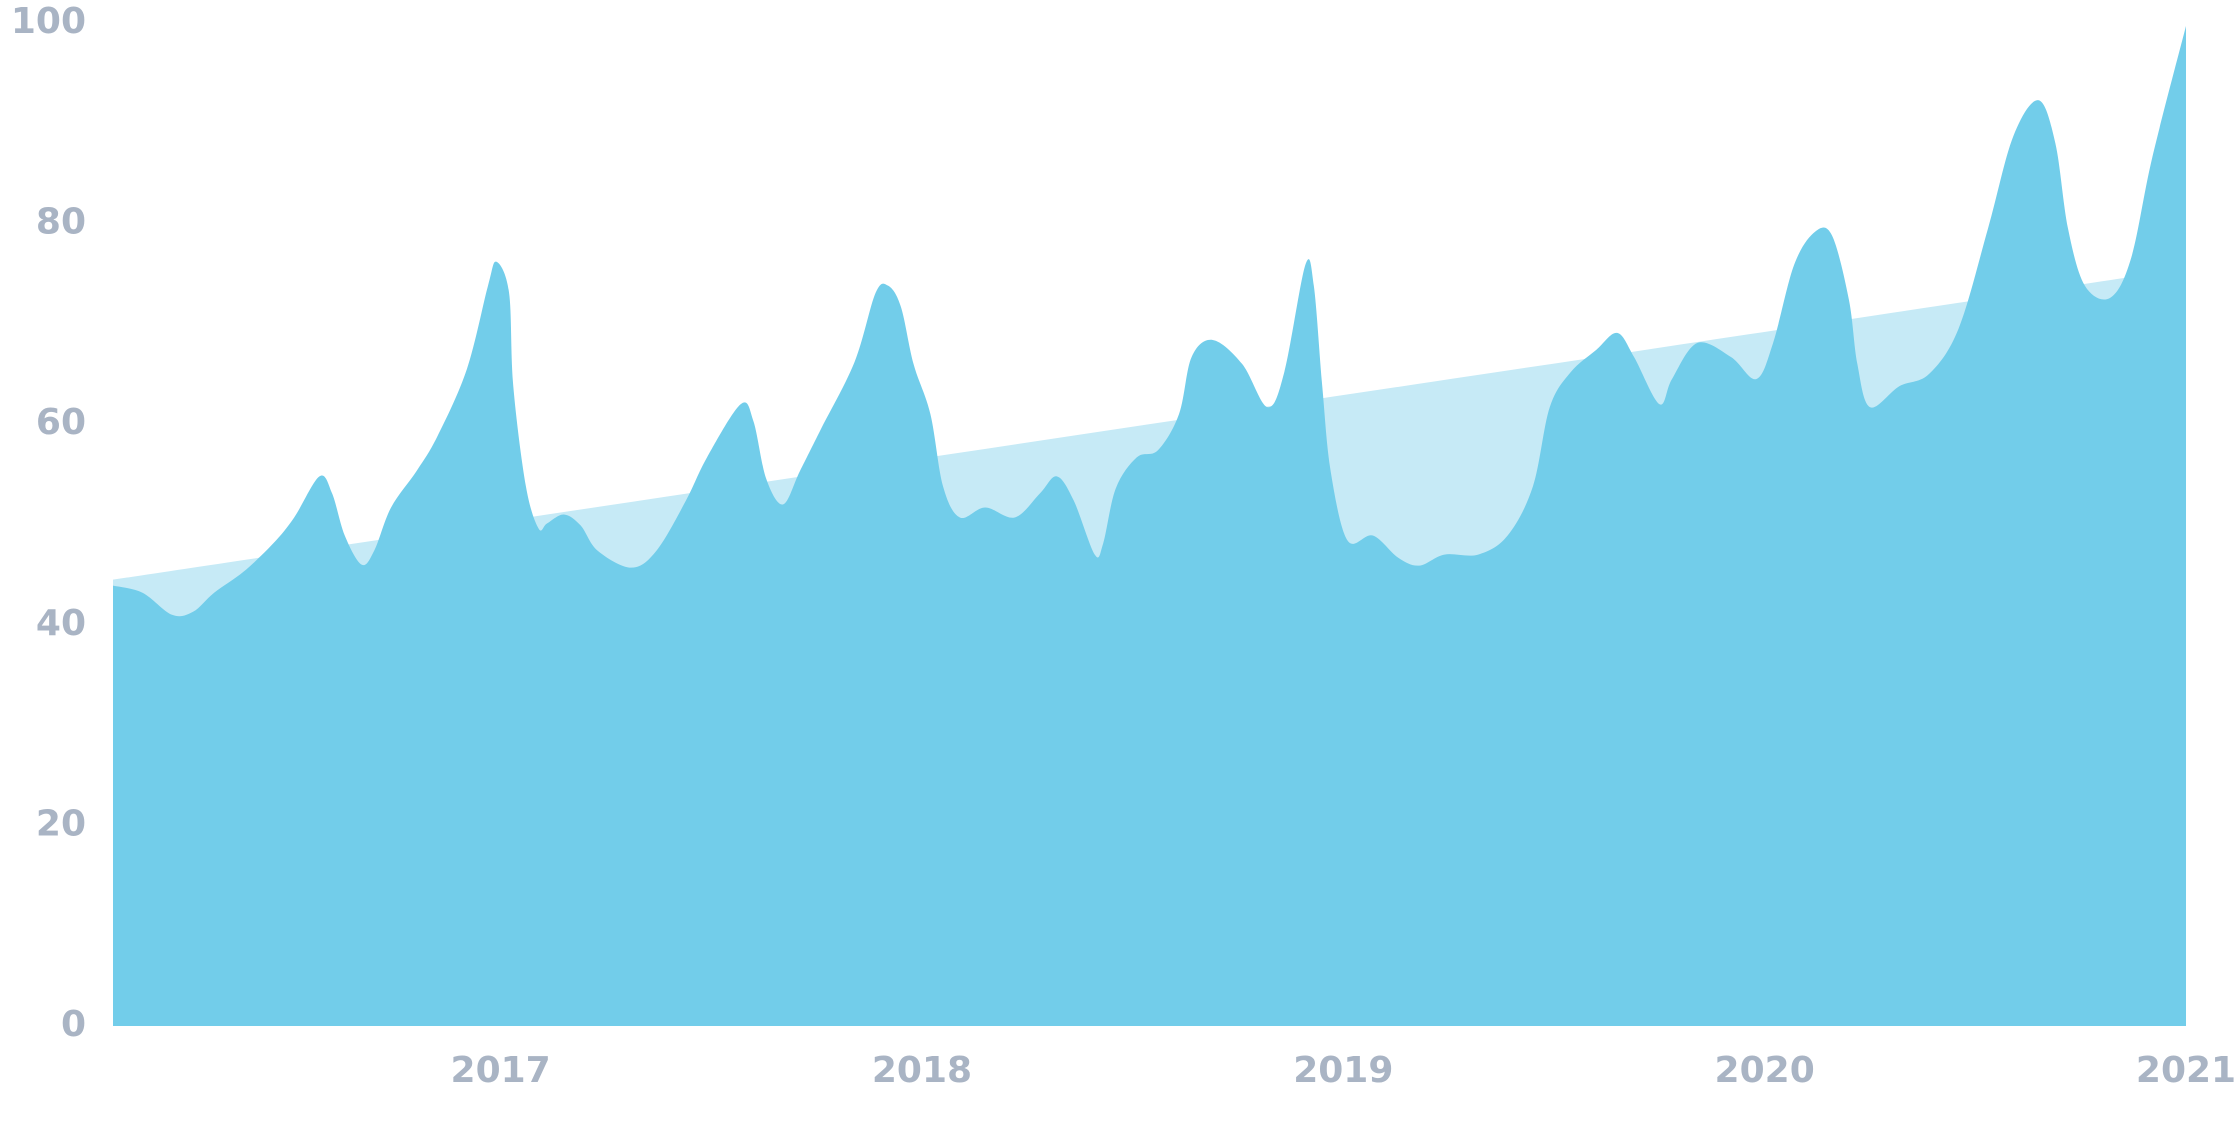  I want to click on y-tick-label: 40, so click(61, 623).